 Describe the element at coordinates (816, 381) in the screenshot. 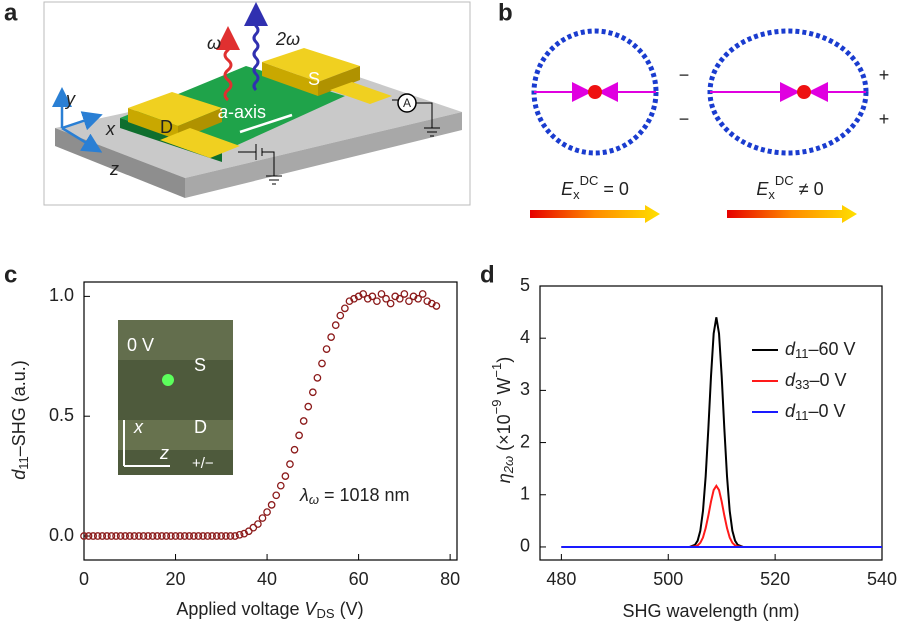

I see `legend-label: d33–0 V` at that location.